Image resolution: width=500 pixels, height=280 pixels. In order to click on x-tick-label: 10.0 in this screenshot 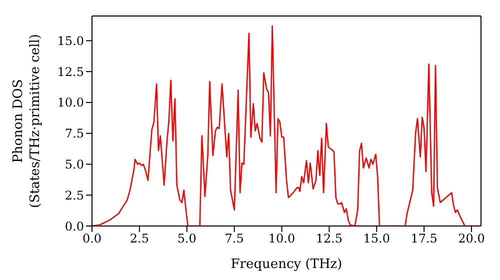, I will do `click(282, 239)`.